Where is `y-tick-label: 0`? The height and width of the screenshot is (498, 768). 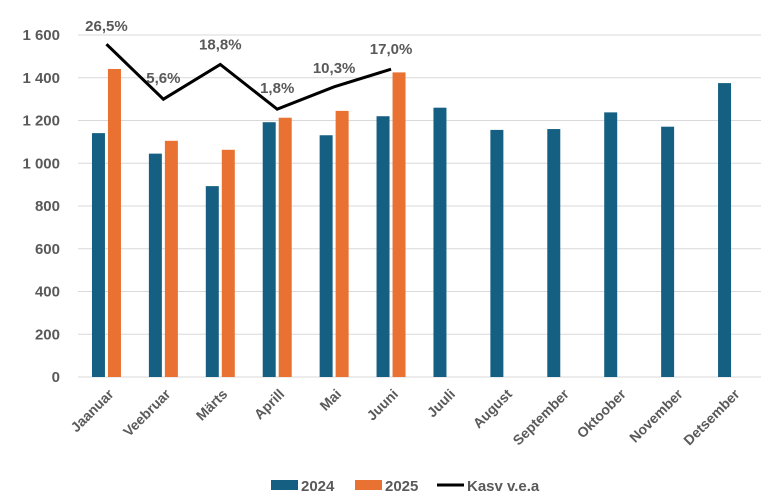 y-tick-label: 0 is located at coordinates (56, 377).